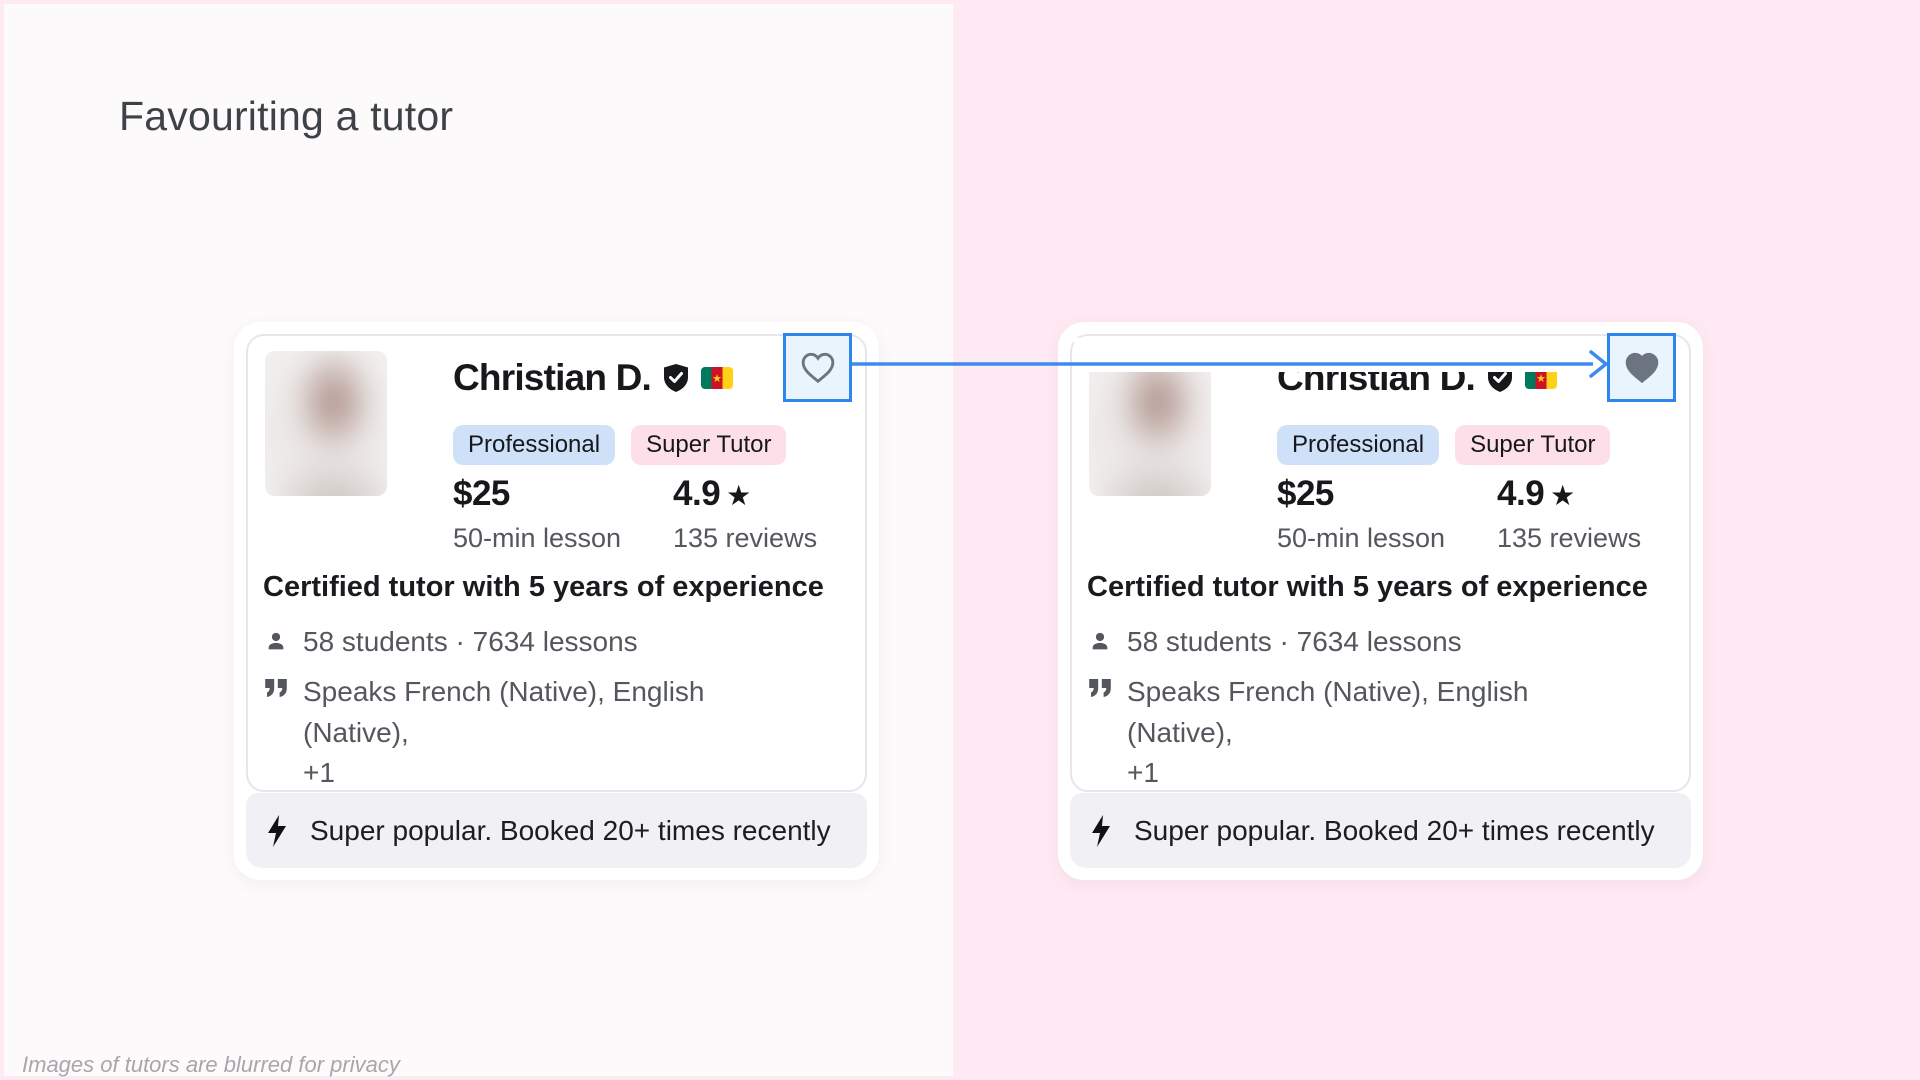 This screenshot has height=1080, width=1920. Describe the element at coordinates (286, 116) in the screenshot. I see `page-title: Favouriting a tutor` at that location.